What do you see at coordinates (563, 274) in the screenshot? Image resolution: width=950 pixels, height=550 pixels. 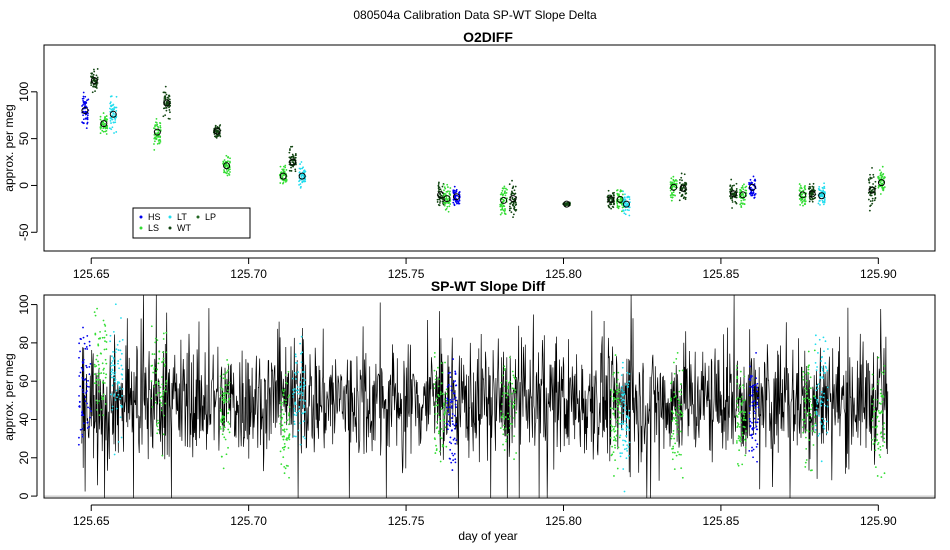 I see `x-tick-label: 125.80` at bounding box center [563, 274].